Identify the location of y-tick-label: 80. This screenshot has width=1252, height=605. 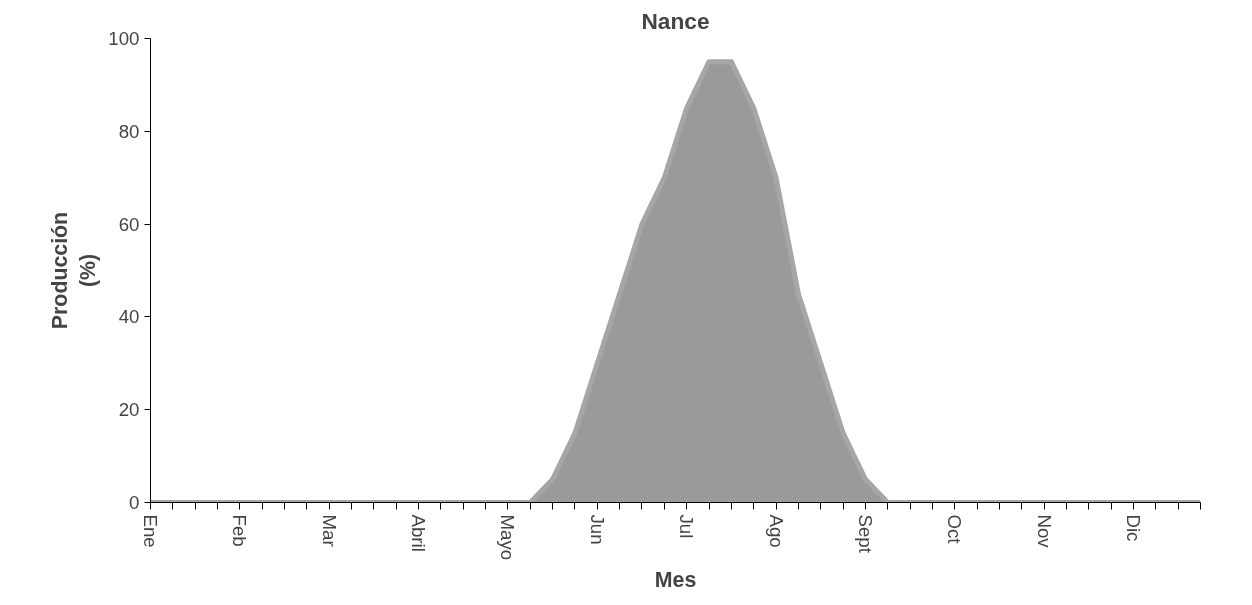
(129, 131).